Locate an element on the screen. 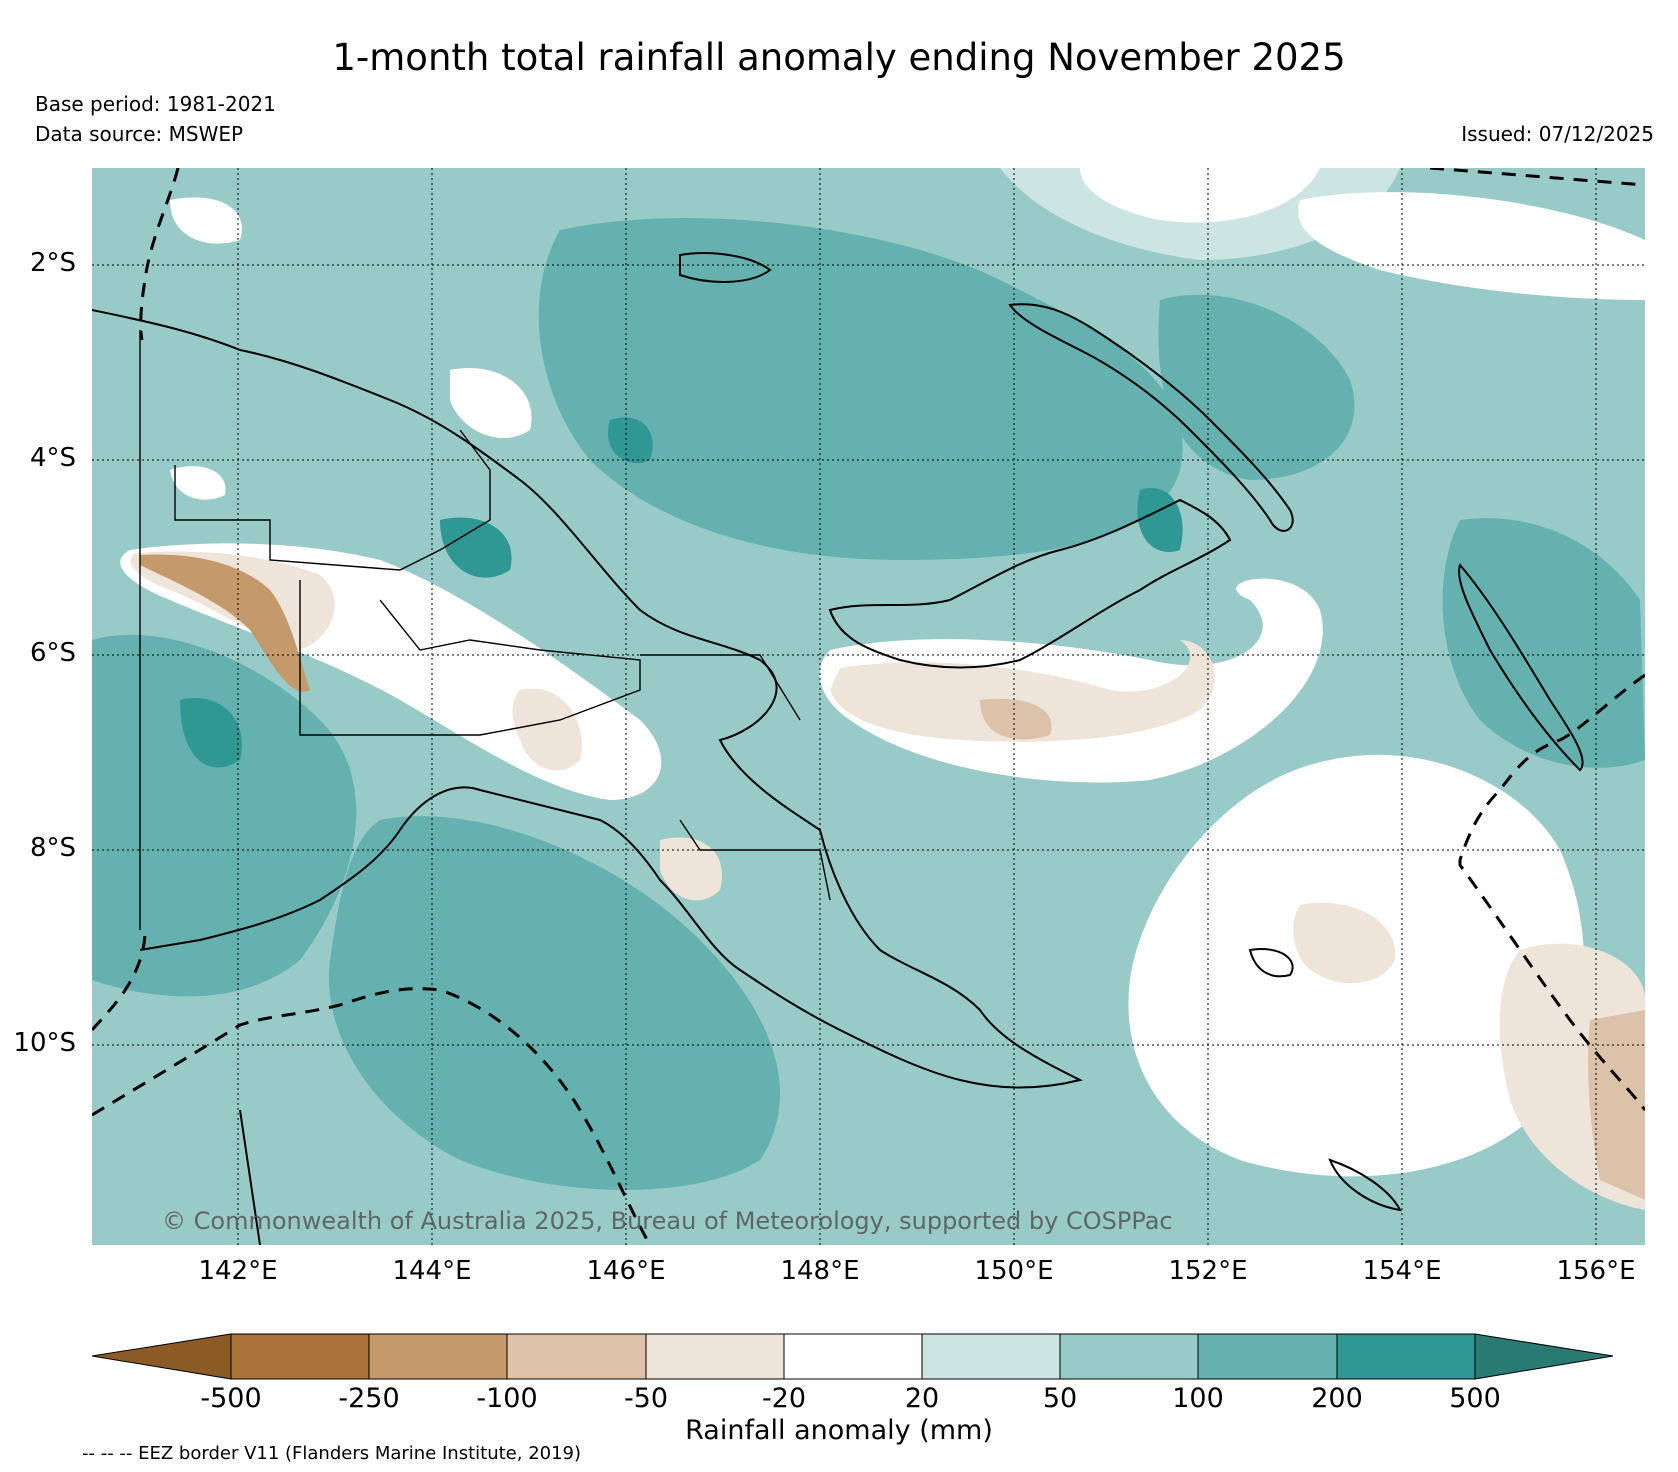 The width and height of the screenshot is (1678, 1472). new-ireland-coast is located at coordinates (1151, 417).